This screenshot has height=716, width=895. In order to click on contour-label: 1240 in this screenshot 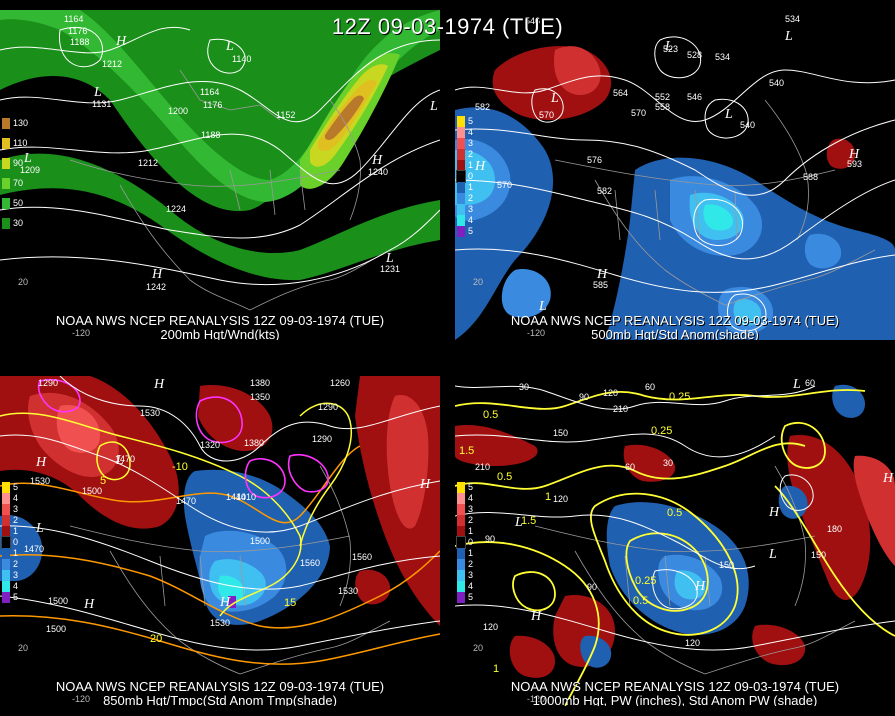, I will do `click(378, 172)`.